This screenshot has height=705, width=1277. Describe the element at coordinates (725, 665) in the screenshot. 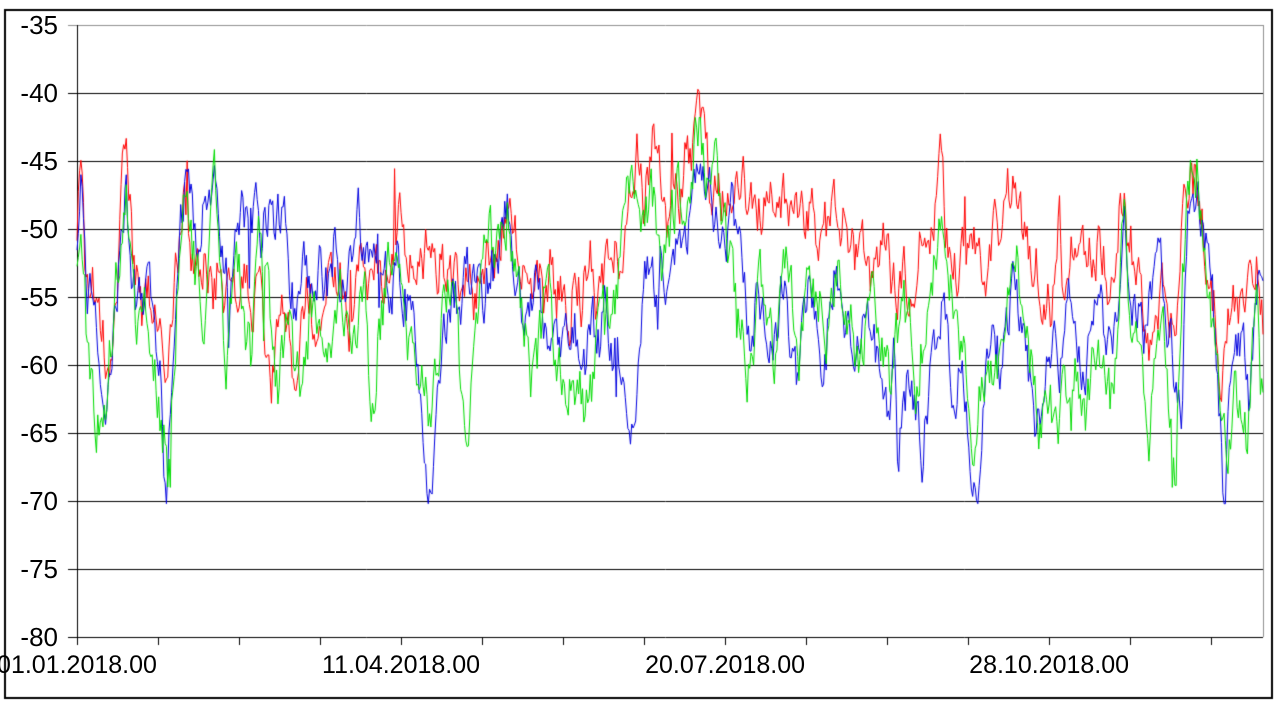

I see `x-axis-label: 20.07.2018.00` at that location.